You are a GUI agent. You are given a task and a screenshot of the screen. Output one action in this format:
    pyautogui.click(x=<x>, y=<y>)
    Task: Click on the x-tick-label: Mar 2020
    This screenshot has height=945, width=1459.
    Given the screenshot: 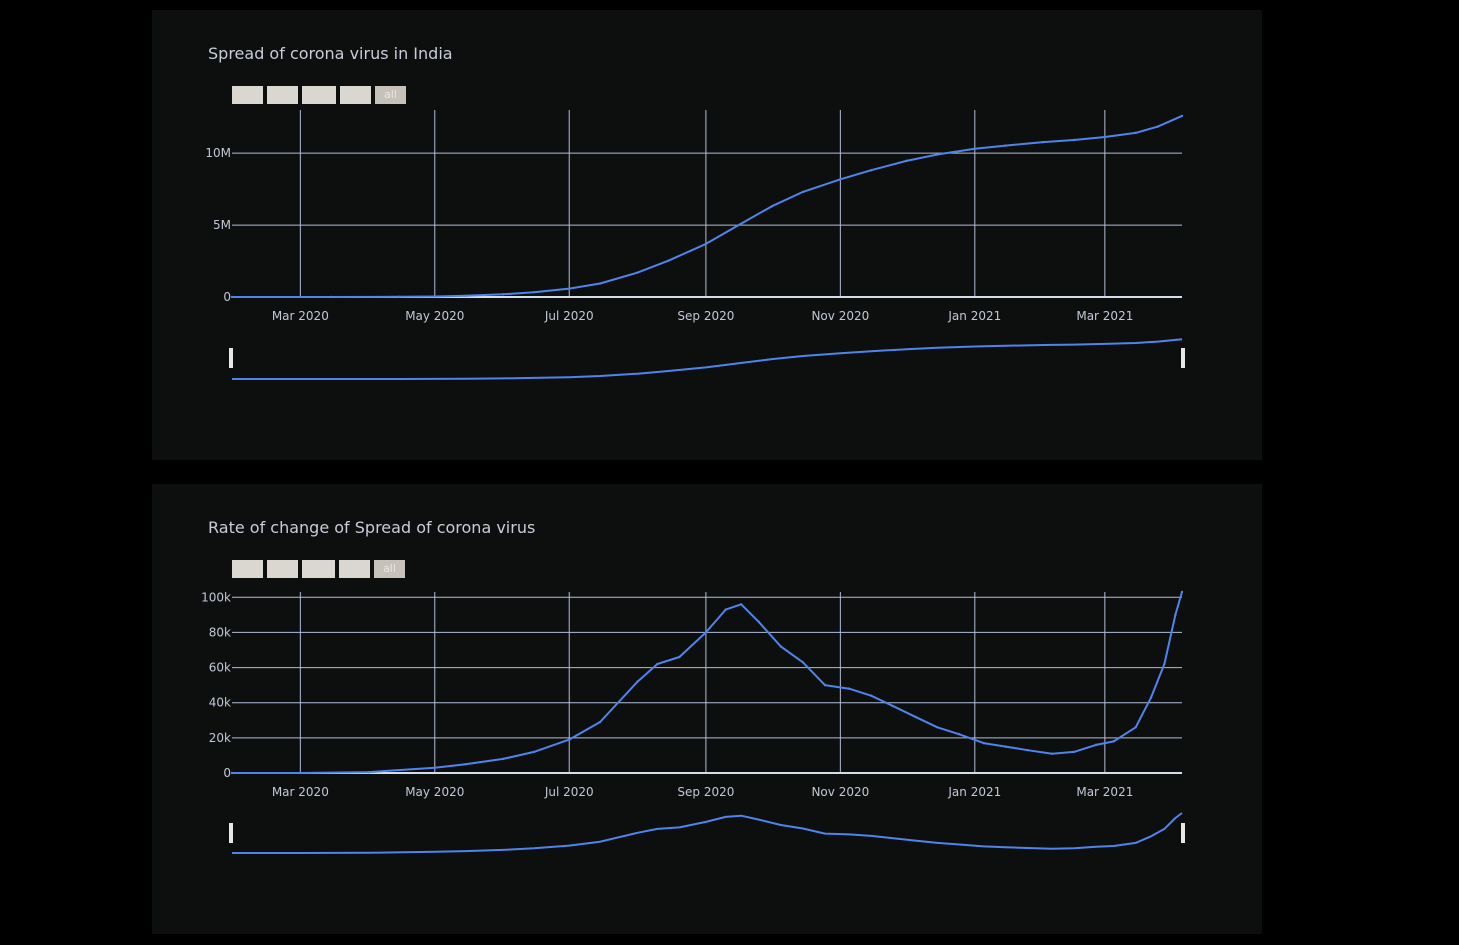 What is the action you would take?
    pyautogui.click(x=300, y=316)
    